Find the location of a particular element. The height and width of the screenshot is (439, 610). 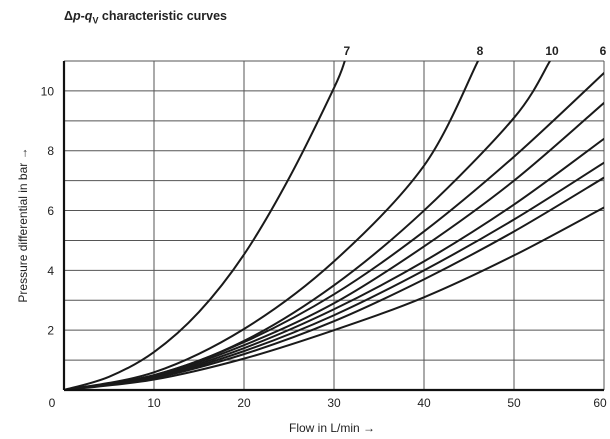

curve-label-corner: 6 is located at coordinates (603, 51).